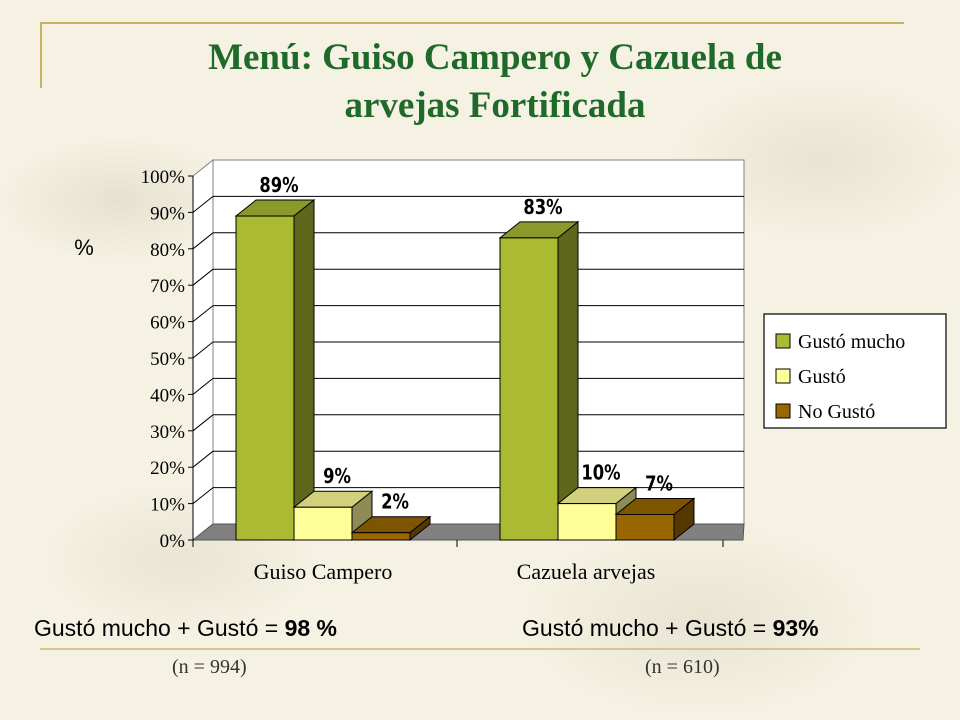  What do you see at coordinates (480, 649) in the screenshot?
I see `bottom-rule` at bounding box center [480, 649].